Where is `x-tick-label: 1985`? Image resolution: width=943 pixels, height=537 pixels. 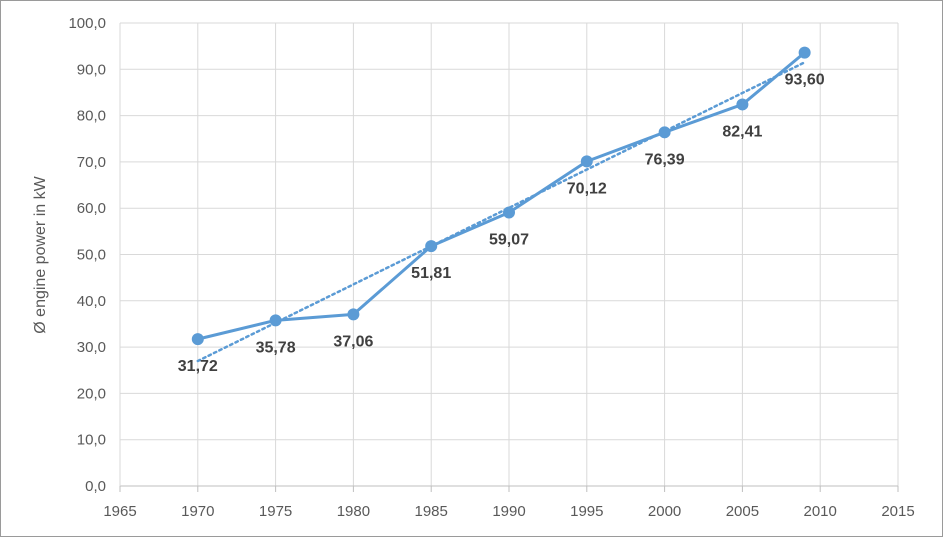
x-tick-label: 1985 is located at coordinates (431, 511).